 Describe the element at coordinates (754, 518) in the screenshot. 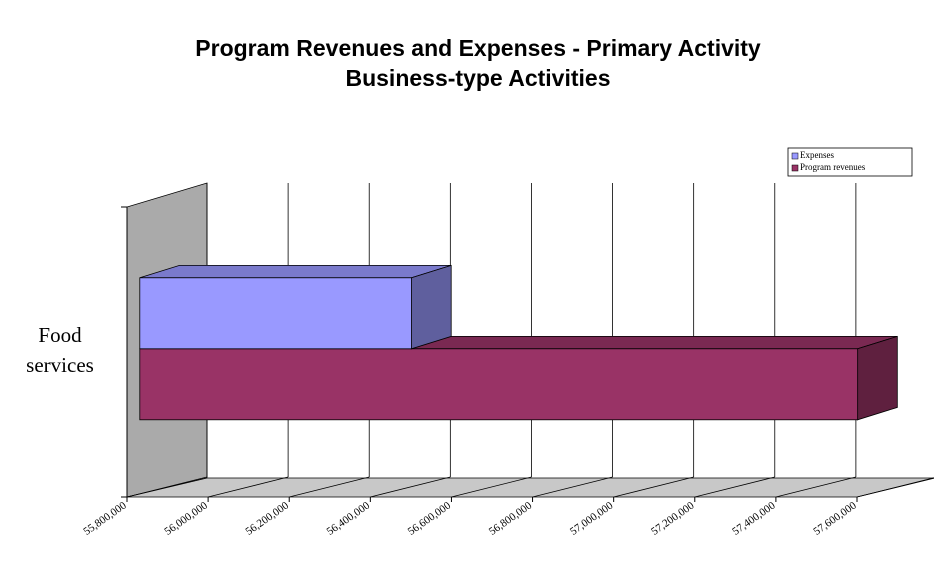

I see `x-tick-label: 57,400,000` at that location.